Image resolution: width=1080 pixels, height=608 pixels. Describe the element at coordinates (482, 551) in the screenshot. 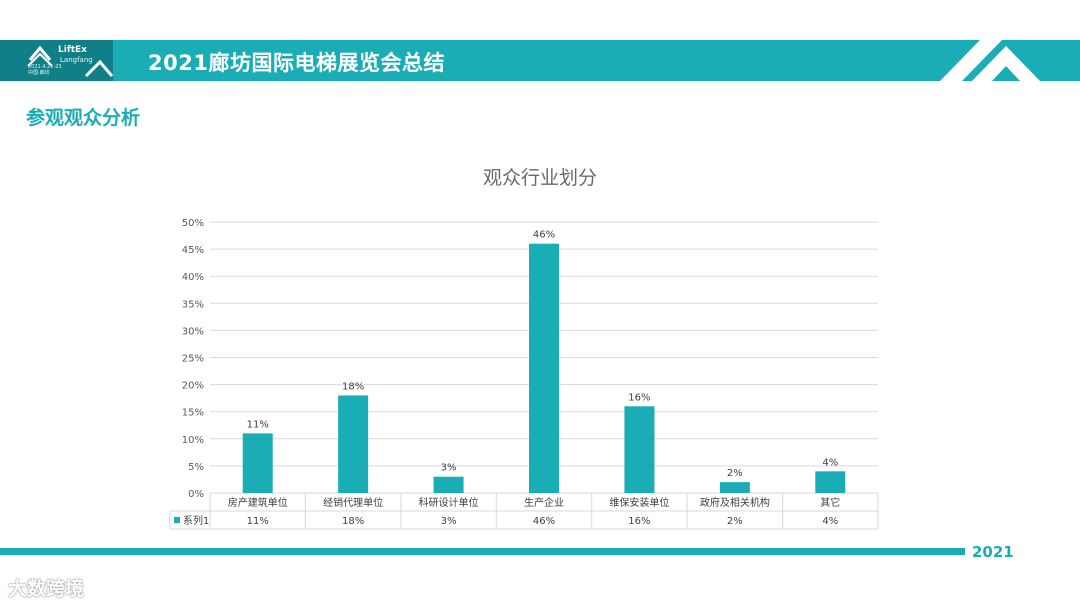

I see `footer-bar` at that location.